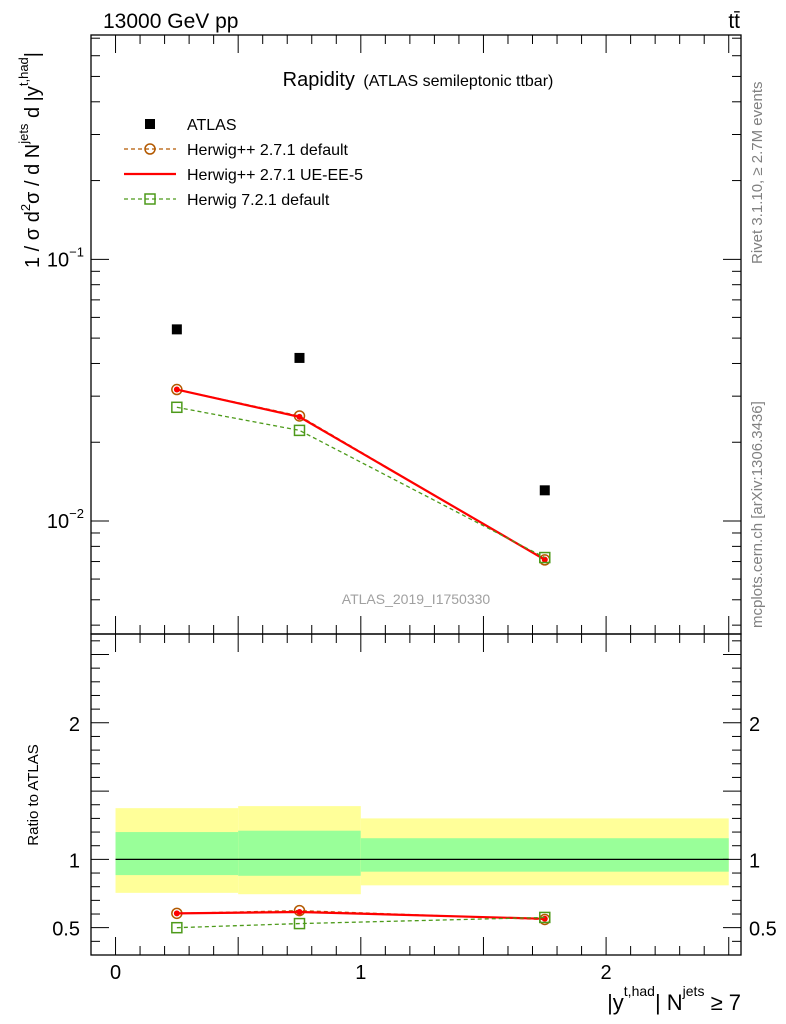 This screenshot has width=786, height=1024. What do you see at coordinates (268, 150) in the screenshot?
I see `legend-label-1: Herwig++ 2.7.1 default` at bounding box center [268, 150].